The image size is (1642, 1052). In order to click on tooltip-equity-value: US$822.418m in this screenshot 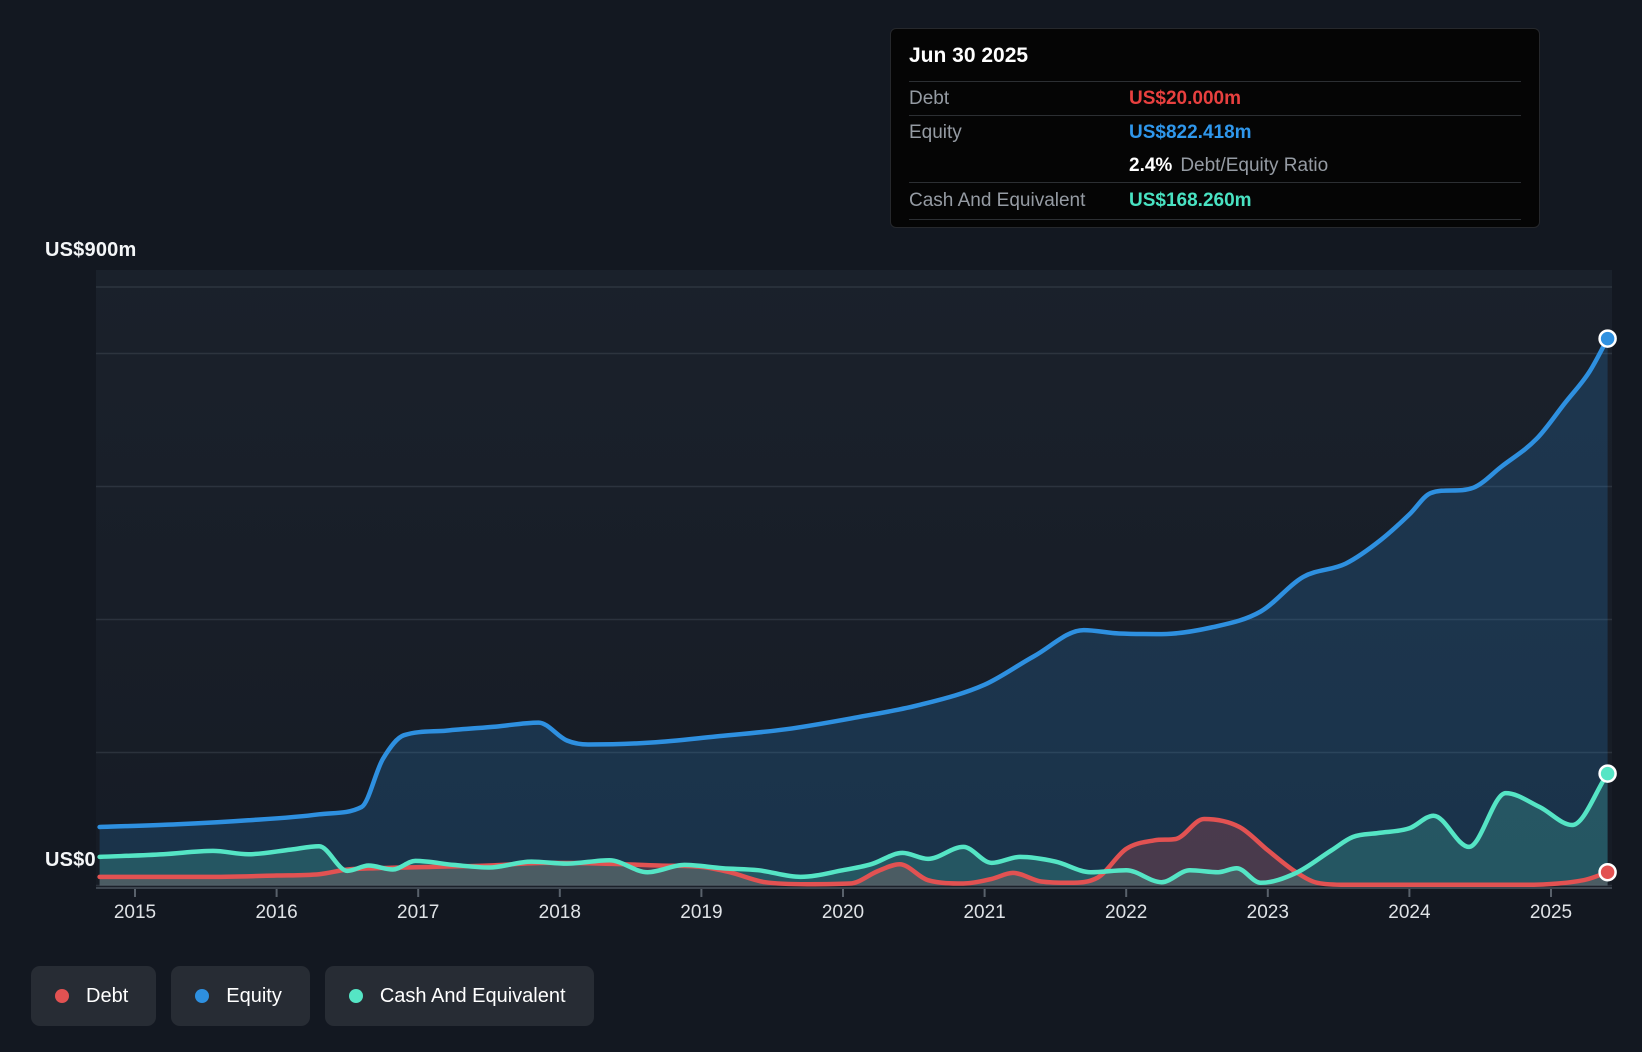, I will do `click(1190, 132)`.